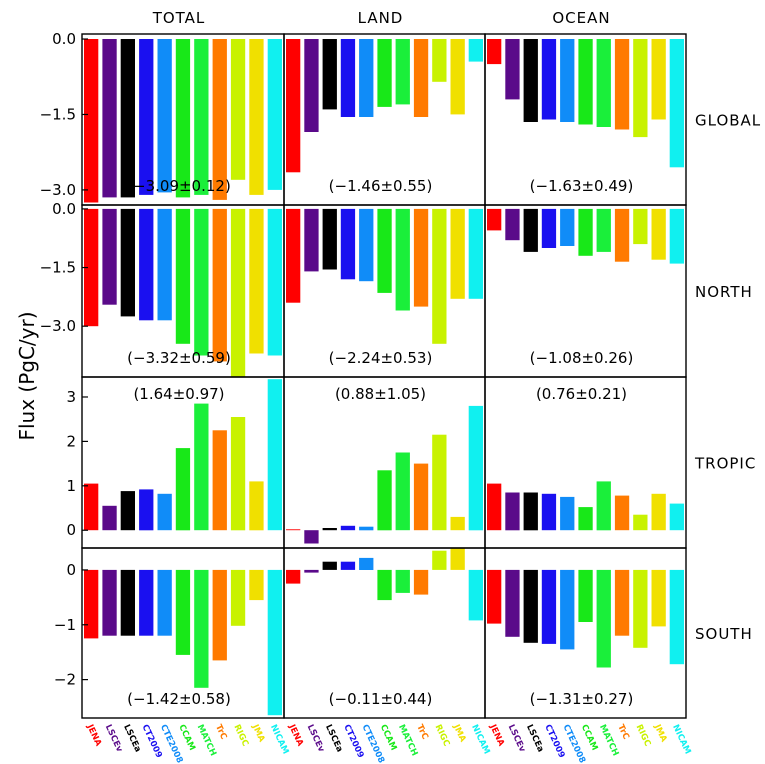  Describe the element at coordinates (91, 507) in the screenshot. I see `bar-tropic-total-jena` at that location.